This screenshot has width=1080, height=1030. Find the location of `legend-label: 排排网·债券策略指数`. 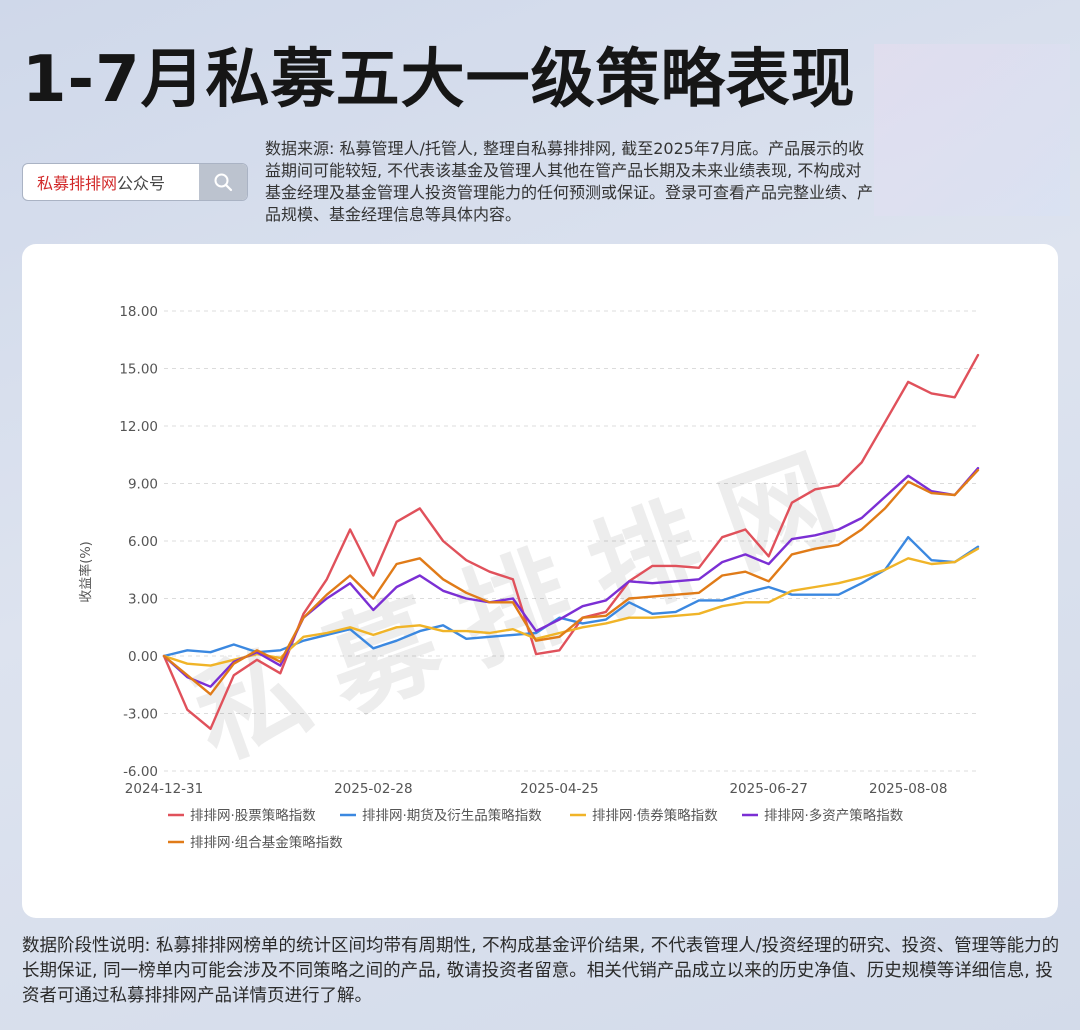

legend-label: 排排网·债券策略指数 is located at coordinates (655, 815).